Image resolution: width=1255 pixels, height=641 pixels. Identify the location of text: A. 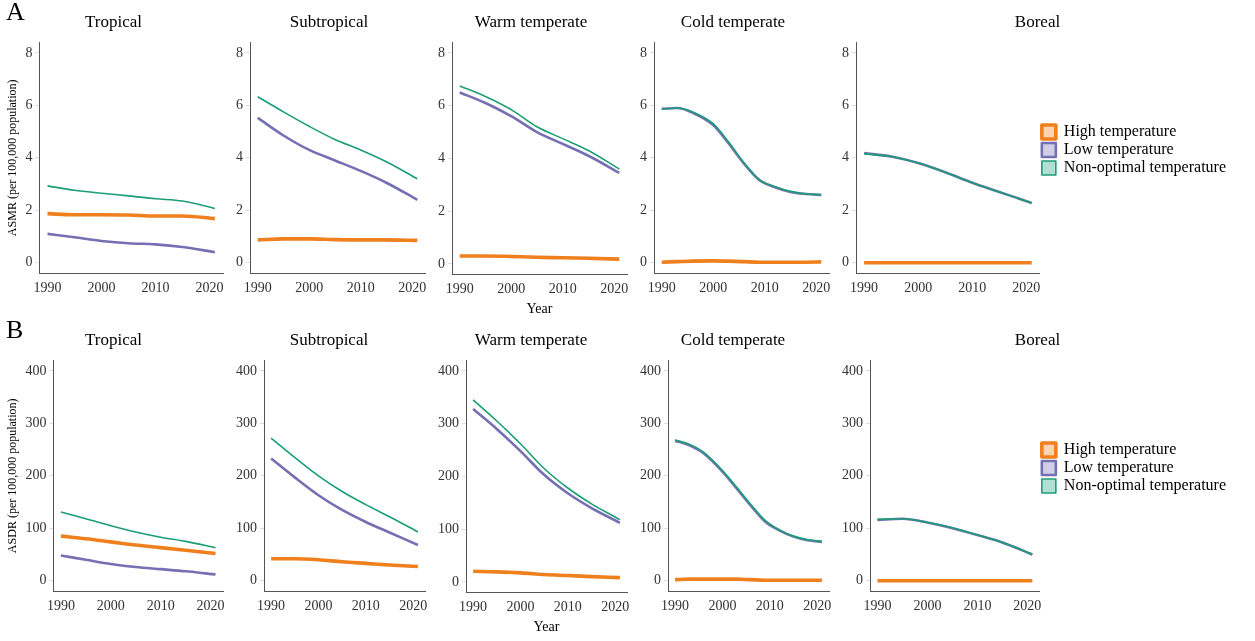
(15, 13).